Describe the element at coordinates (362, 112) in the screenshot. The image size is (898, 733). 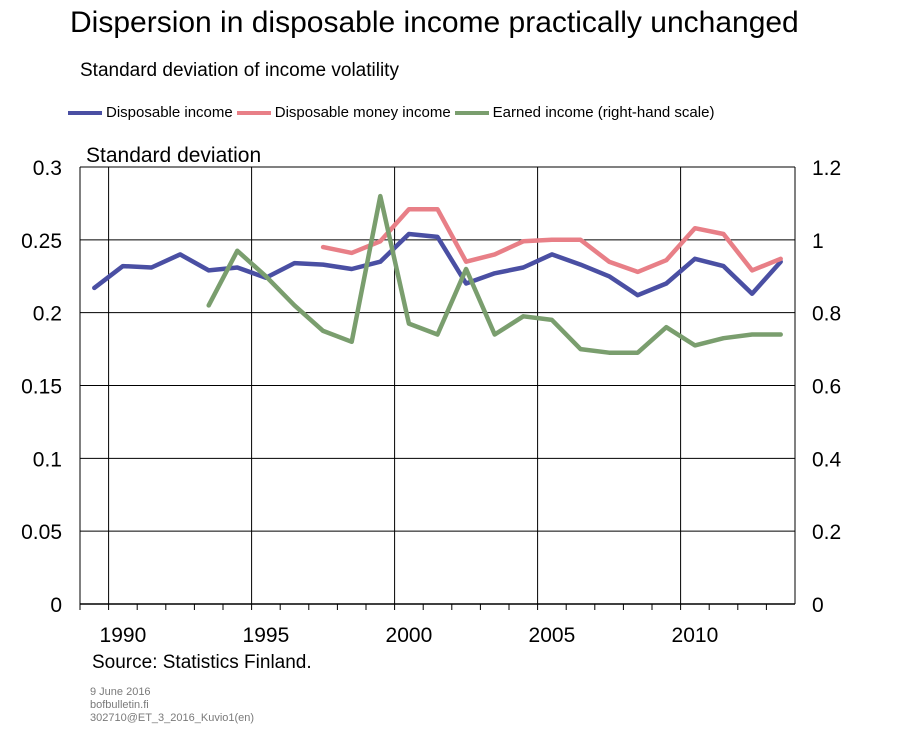
I see `legend-label: Disposable money income` at that location.